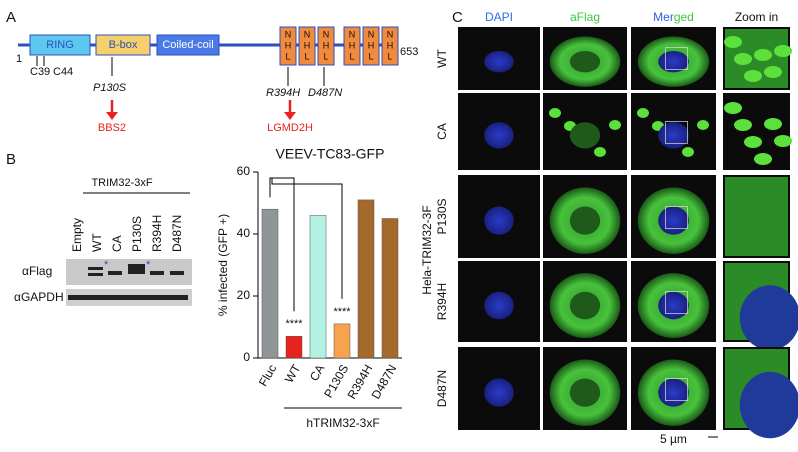 The image size is (798, 452). What do you see at coordinates (442, 131) in the screenshot?
I see `row-label: CA` at bounding box center [442, 131].